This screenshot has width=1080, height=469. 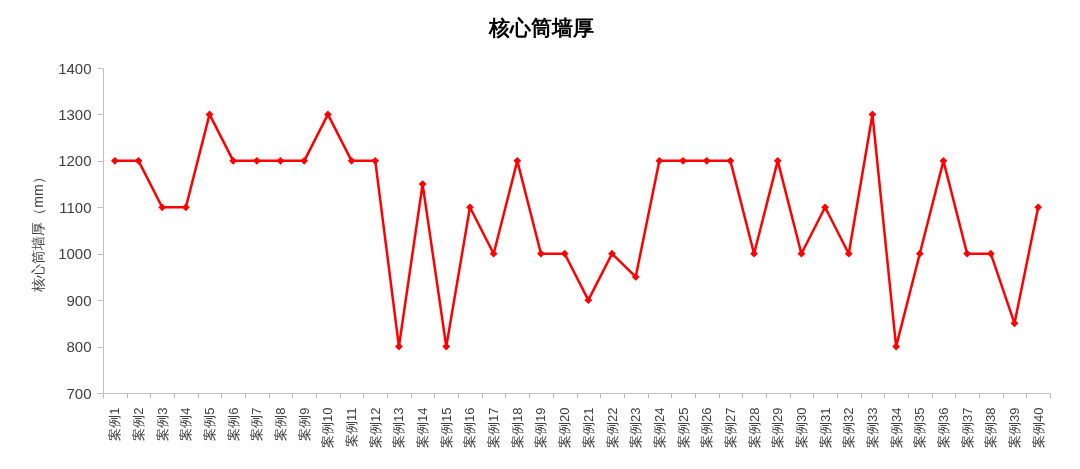 What do you see at coordinates (233, 424) in the screenshot?
I see `x-tick-label: 案例6` at bounding box center [233, 424].